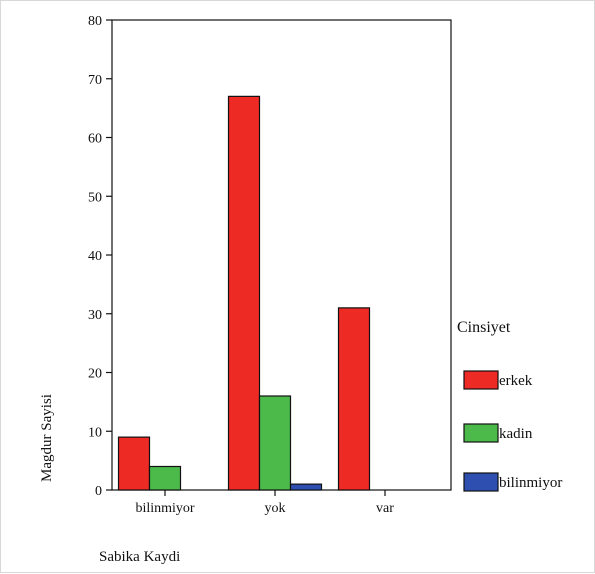 This screenshot has width=595, height=574. I want to click on y-tick-label: 30, so click(95, 315).